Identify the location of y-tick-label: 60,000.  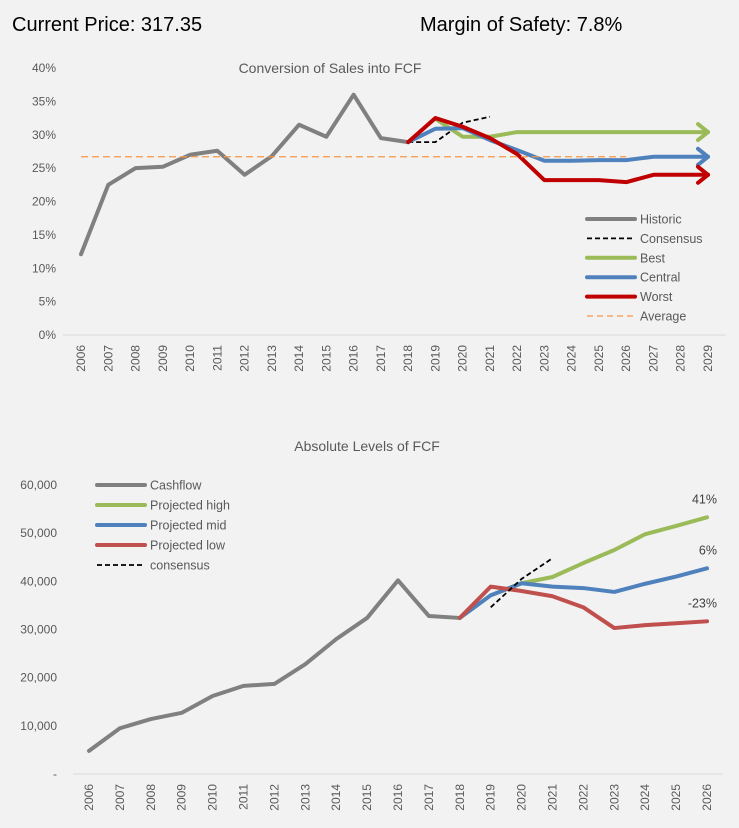
(38, 485).